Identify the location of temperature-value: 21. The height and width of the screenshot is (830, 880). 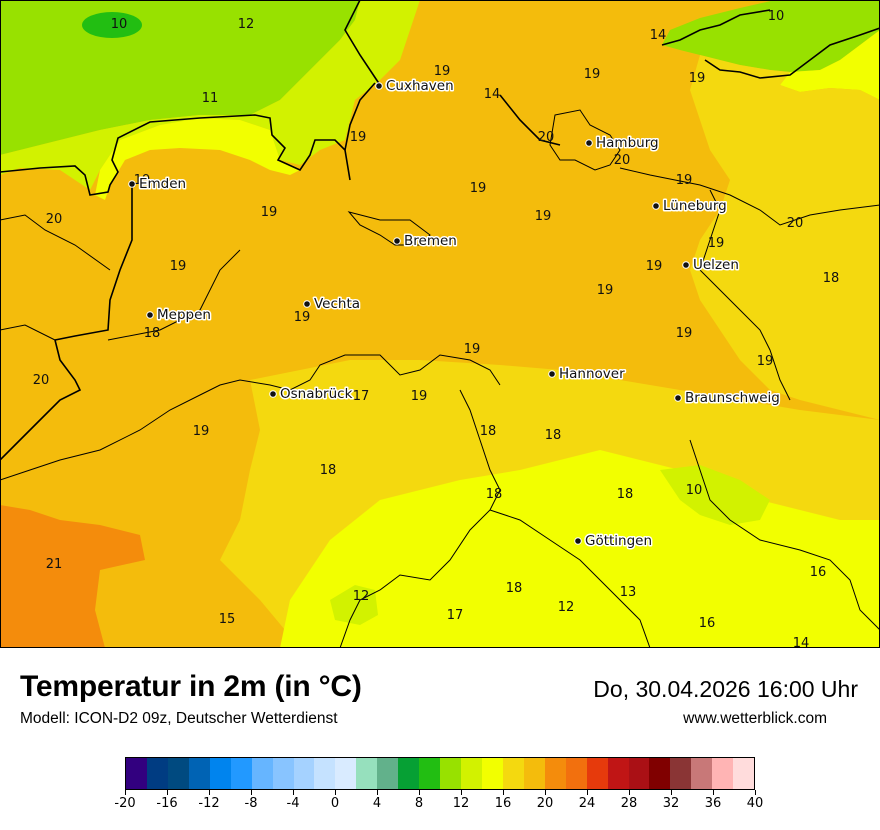
(54, 564).